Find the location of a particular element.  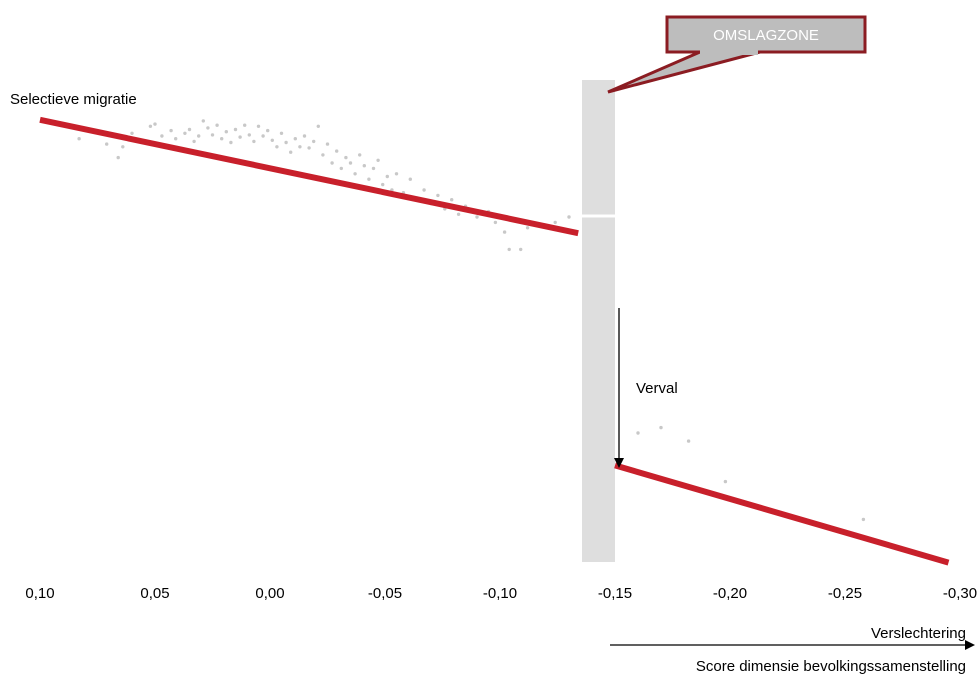

threshold-zone-label: OMSLAGZONE is located at coordinates (766, 35).